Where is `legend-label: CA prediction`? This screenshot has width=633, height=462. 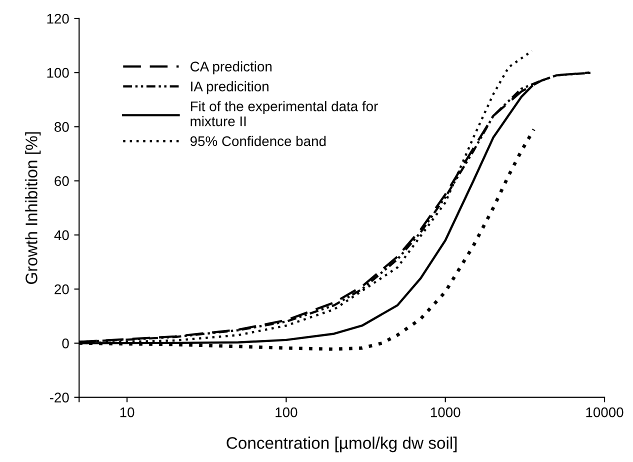
legend-label: CA prediction is located at coordinates (231, 67).